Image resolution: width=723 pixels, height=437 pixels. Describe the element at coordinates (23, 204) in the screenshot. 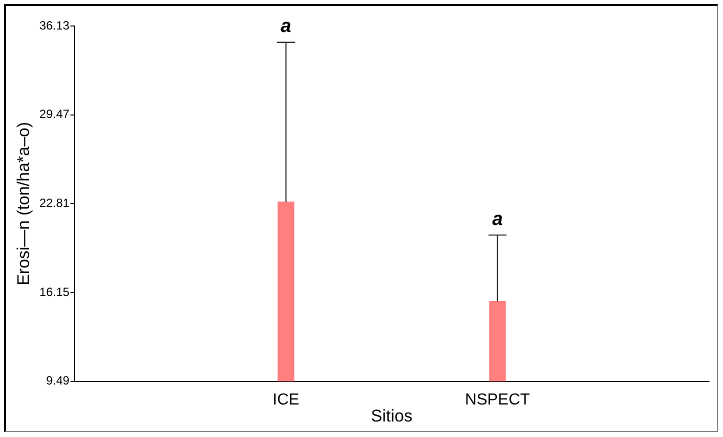

I see `y-axis-title: Erosi—n (ton/ha*a–o)` at that location.